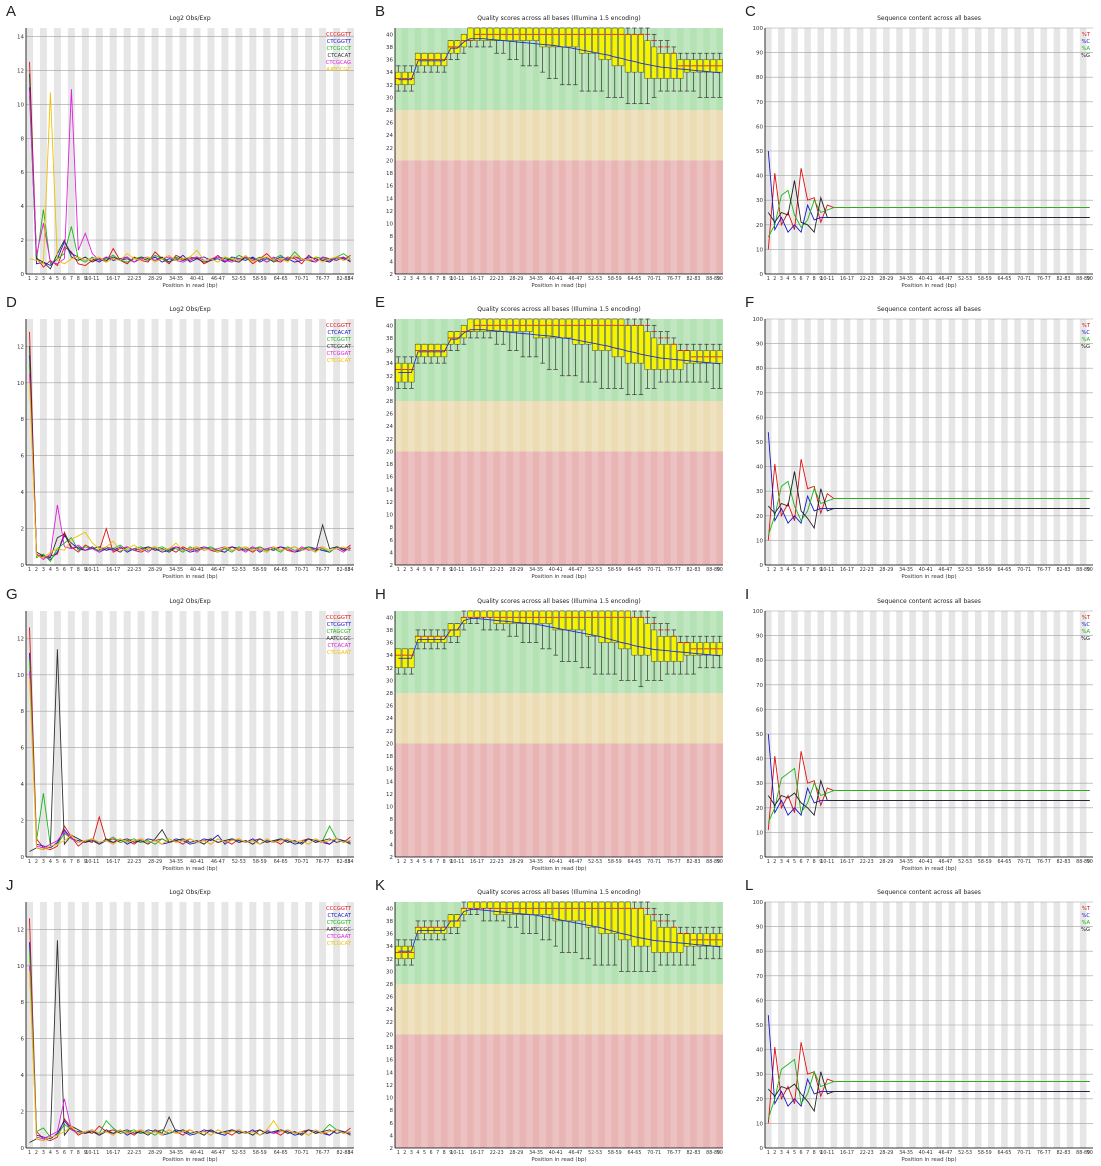  I want to click on x-tick-label: 6, so click(64, 279).